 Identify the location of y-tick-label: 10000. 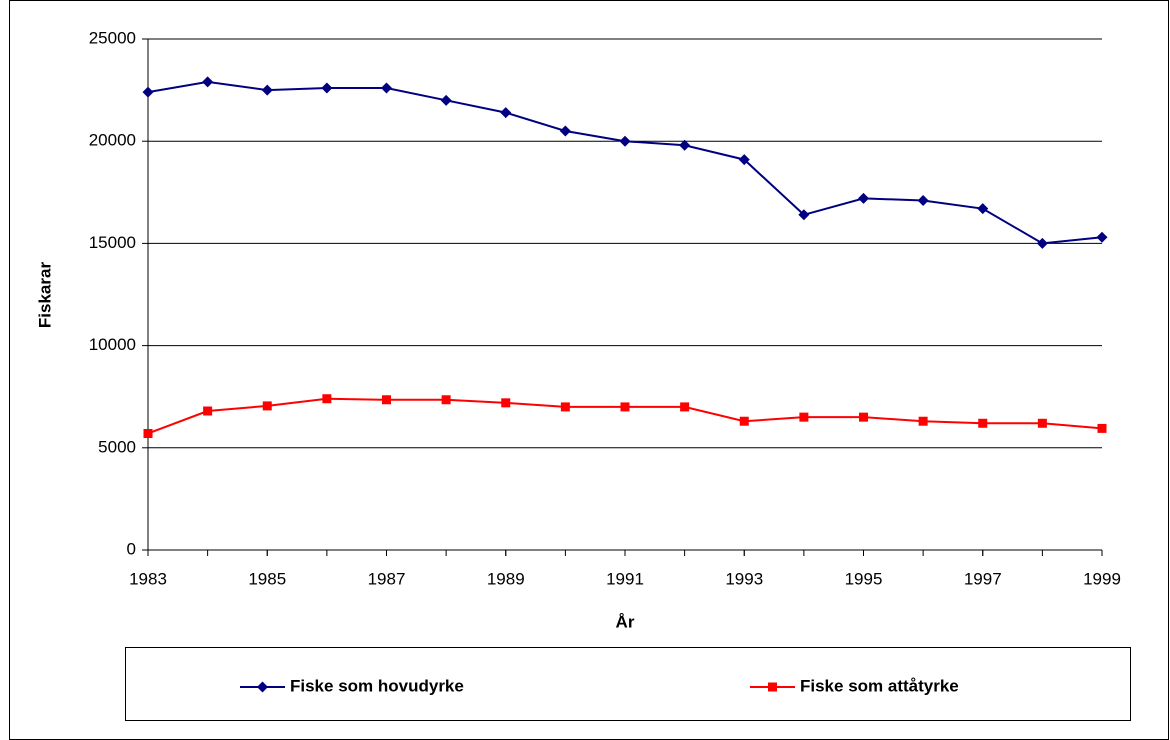
(112, 344).